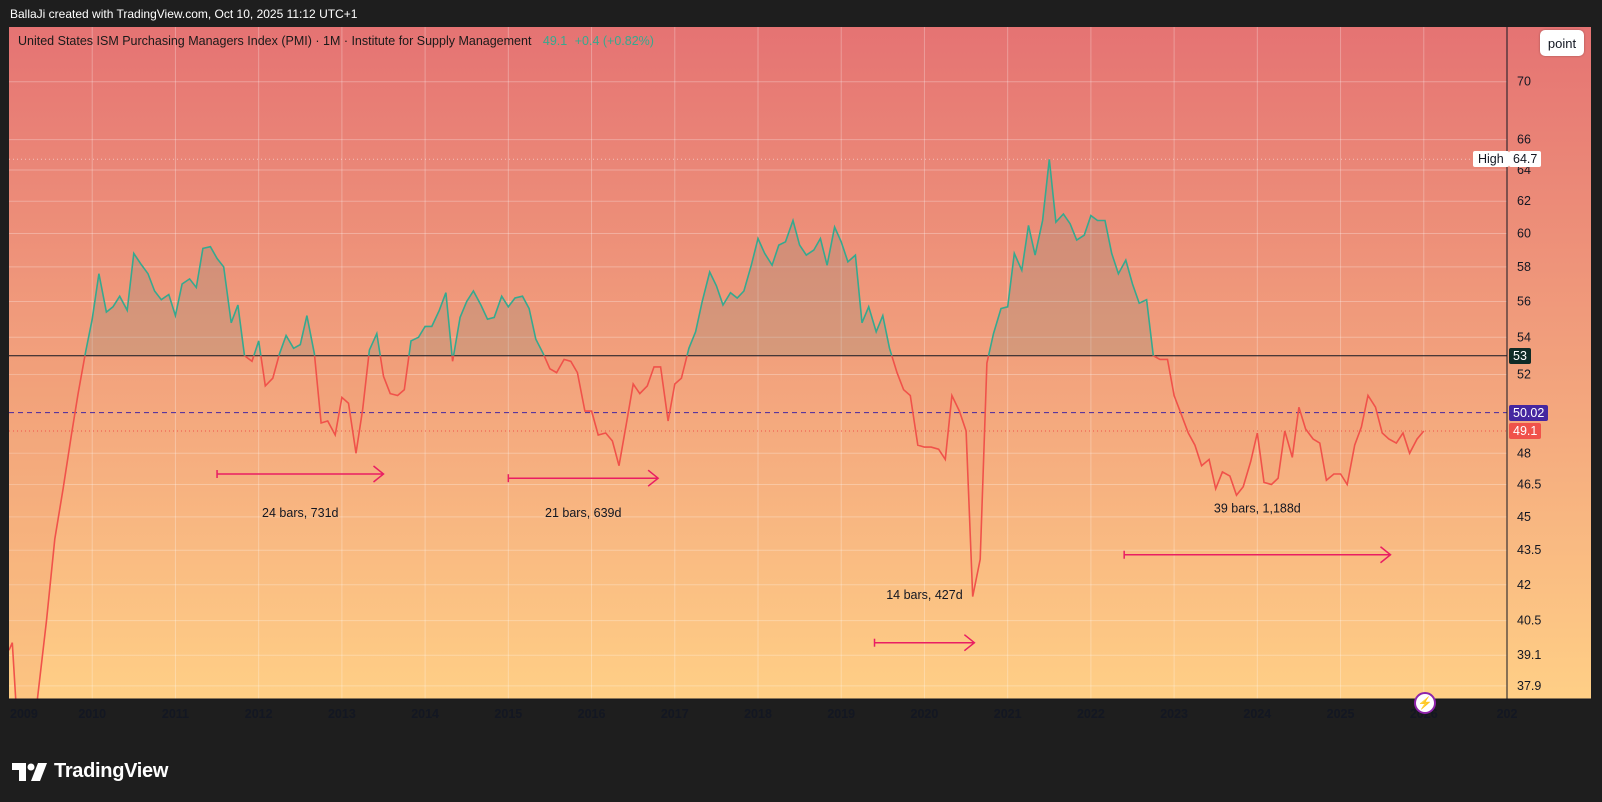 The image size is (1602, 802). I want to click on price-tag-50-02: 50.02, so click(1529, 412).